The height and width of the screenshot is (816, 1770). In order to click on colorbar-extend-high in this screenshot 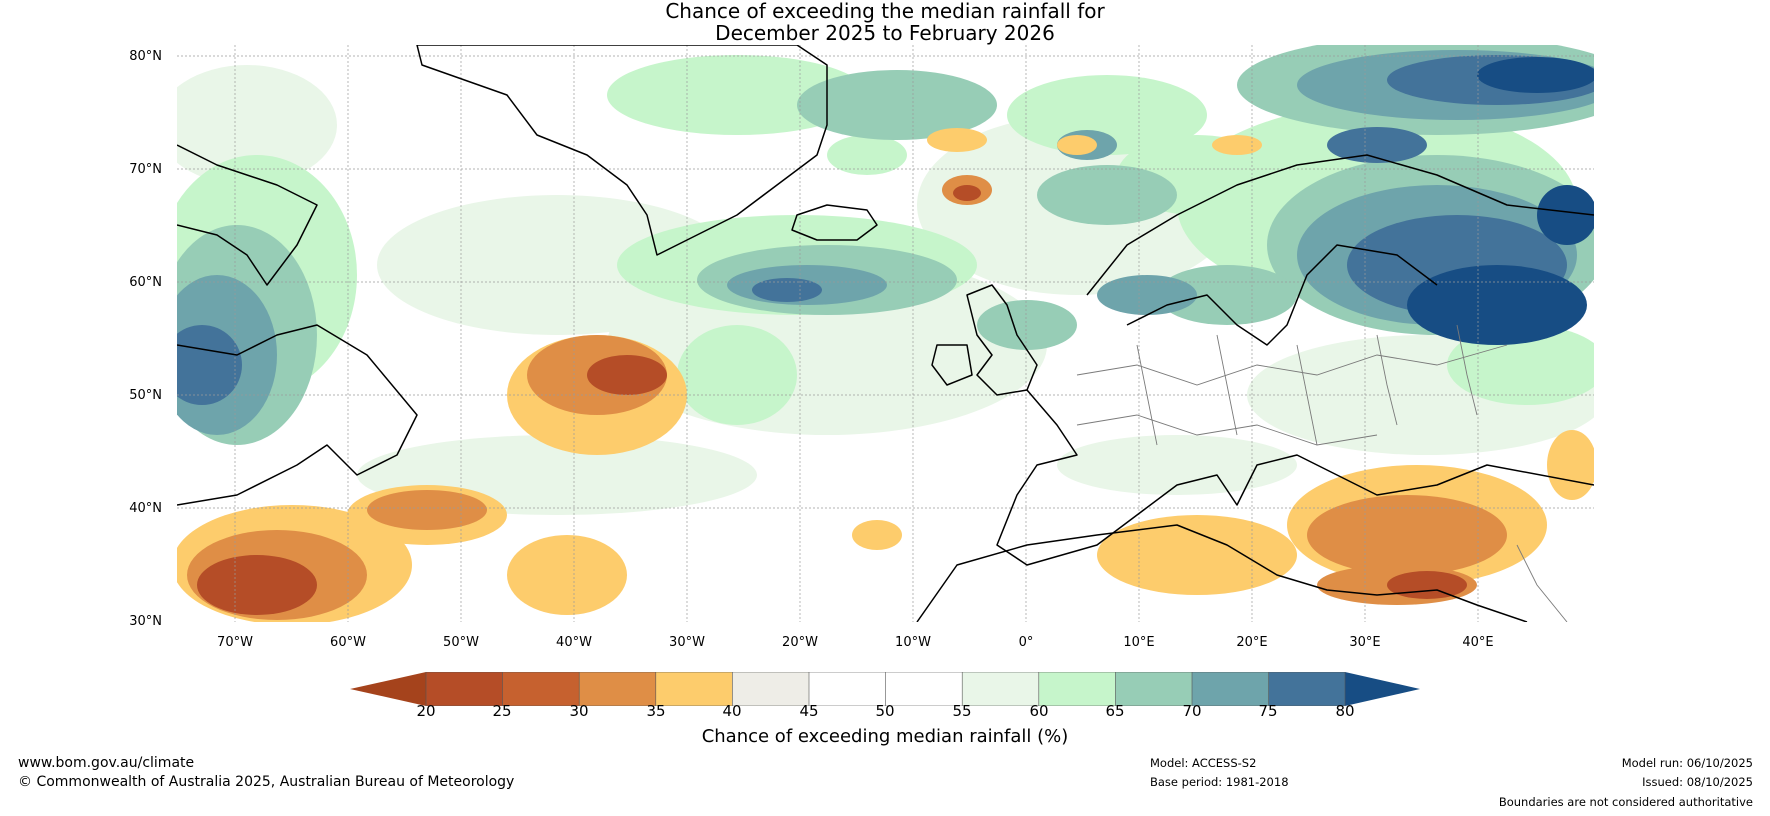, I will do `click(1382, 689)`.